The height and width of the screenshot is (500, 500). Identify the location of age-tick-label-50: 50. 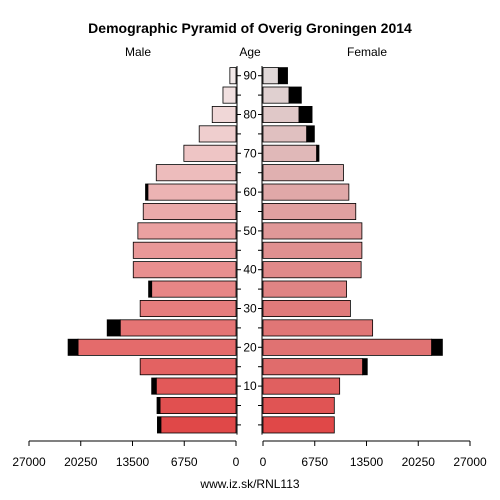
(250, 231).